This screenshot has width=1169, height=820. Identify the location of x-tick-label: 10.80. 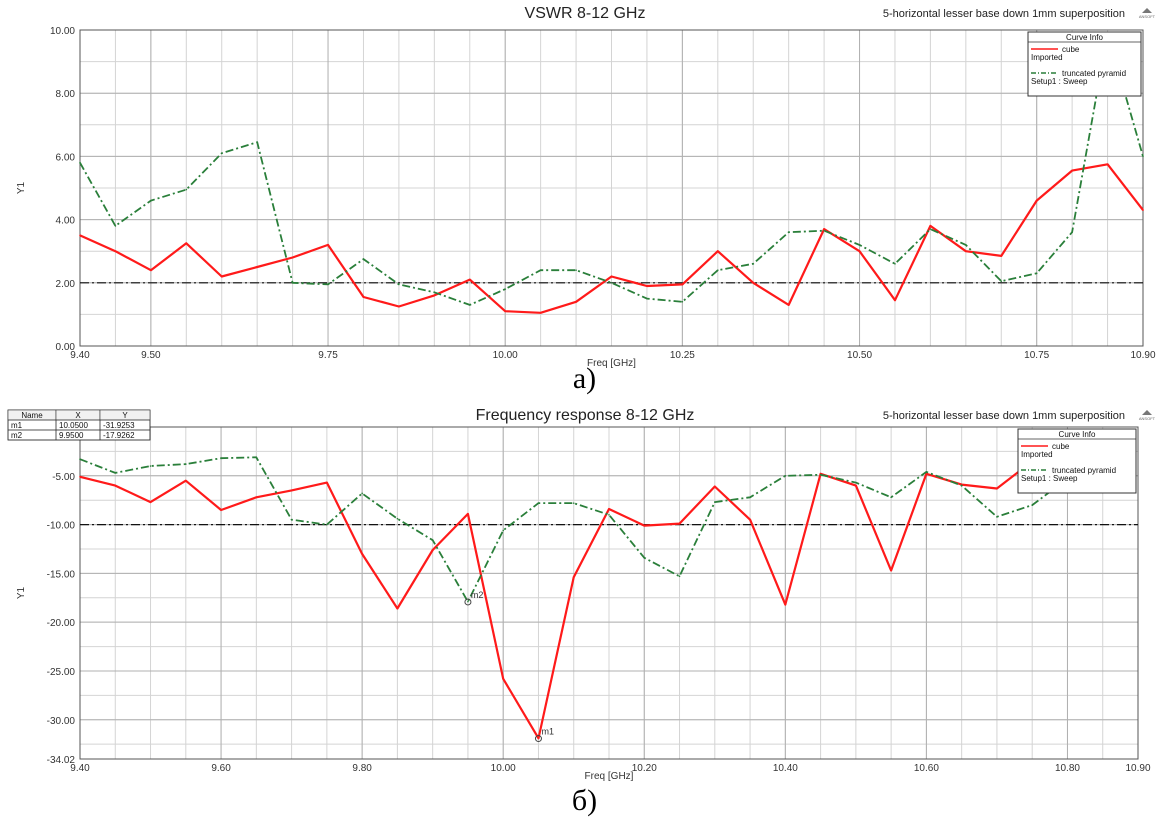
(1067, 768).